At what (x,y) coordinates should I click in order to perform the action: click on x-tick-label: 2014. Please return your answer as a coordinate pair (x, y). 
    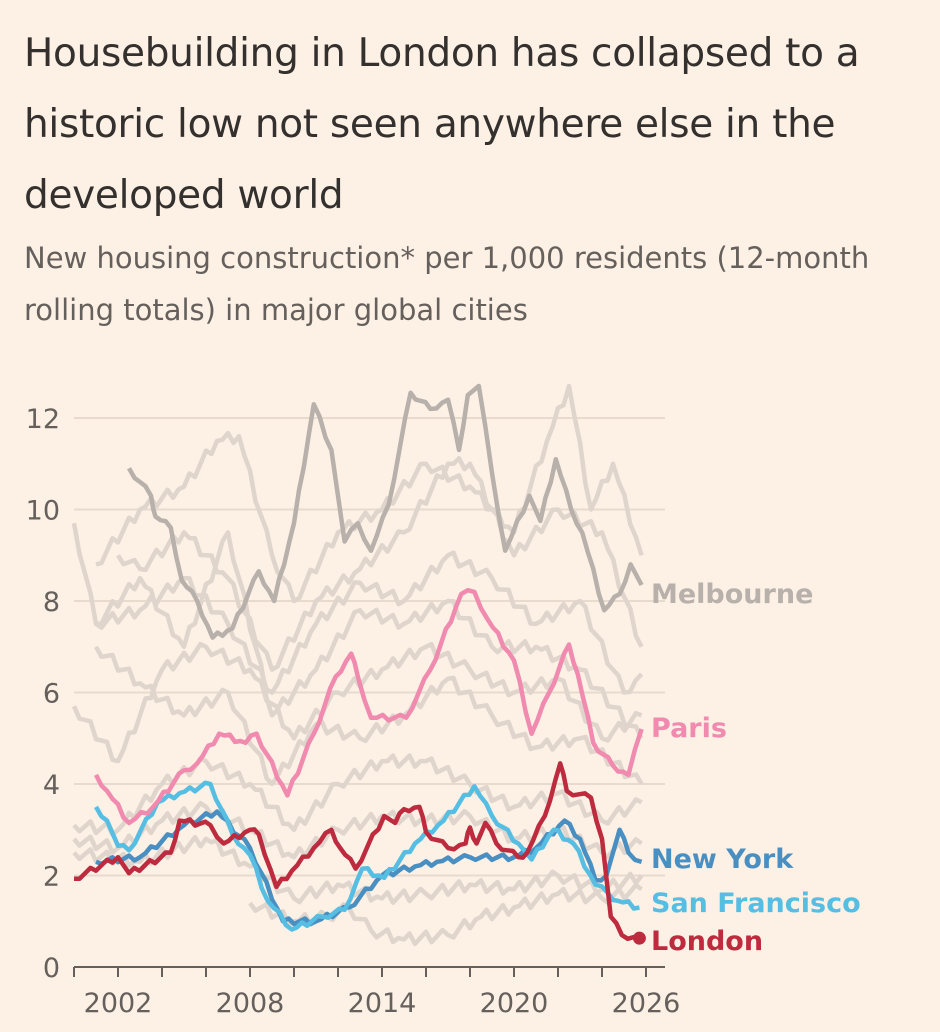
    Looking at the image, I should click on (382, 1003).